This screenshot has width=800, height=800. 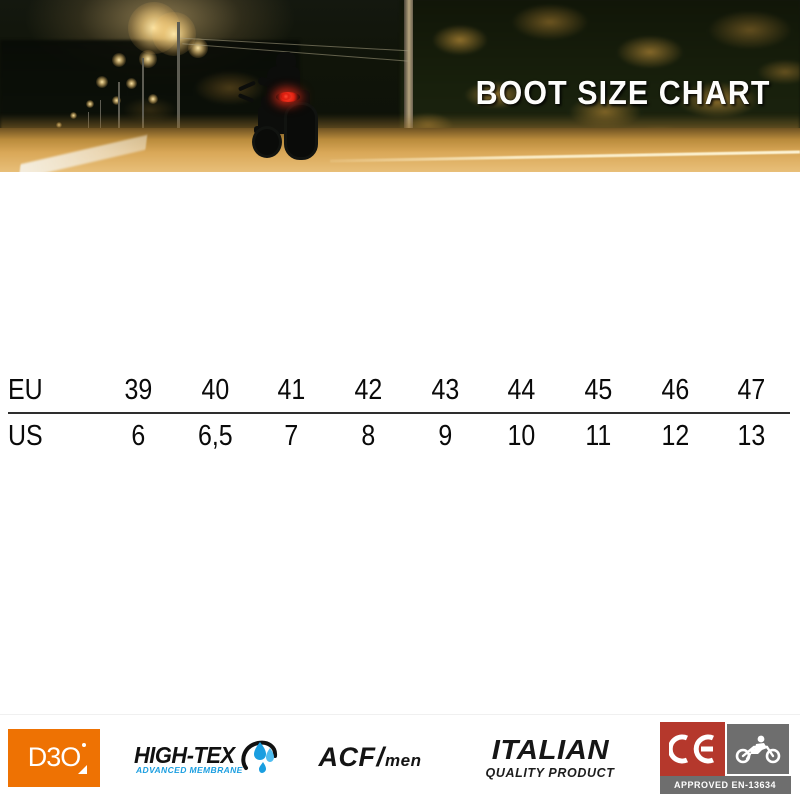 What do you see at coordinates (189, 769) in the screenshot?
I see `hightex-tagline: ADVANCED MEMBRANE` at bounding box center [189, 769].